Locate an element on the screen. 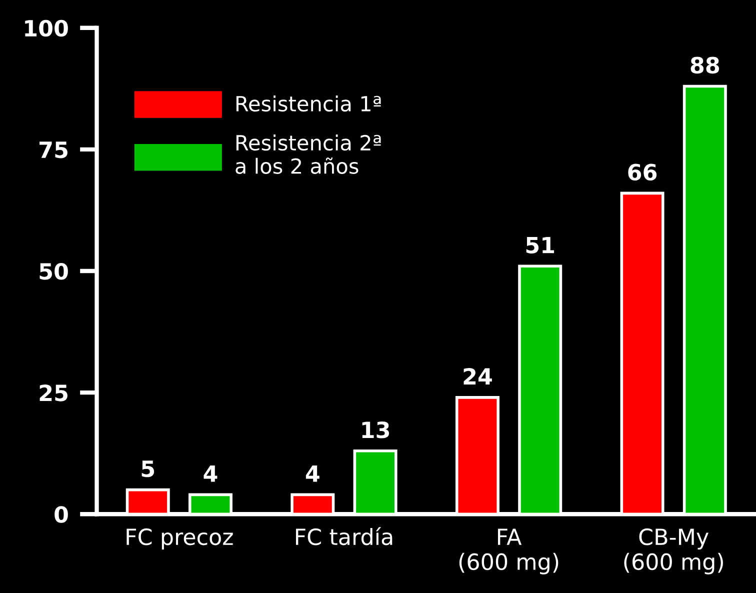  legend-label: Resistencia 2ª a los 2 años is located at coordinates (308, 154).